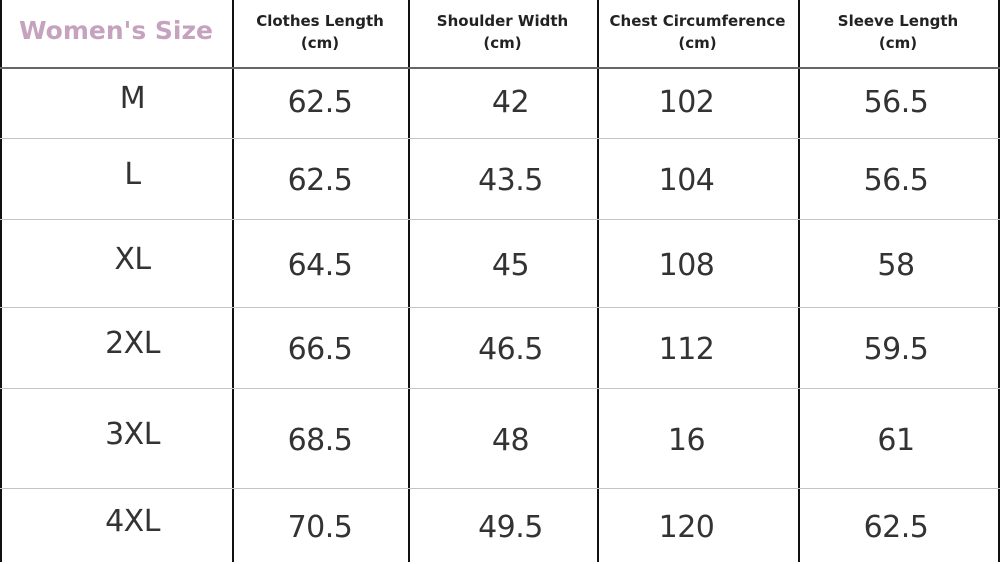  I want to click on size-label: 4XL, so click(132, 521).